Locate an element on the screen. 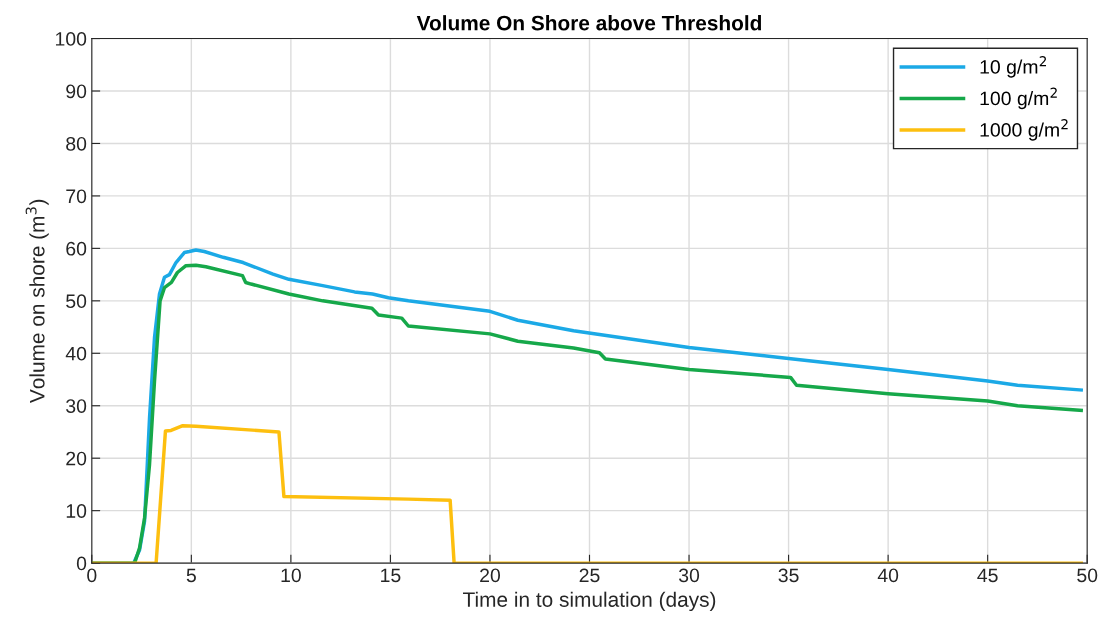 Image resolution: width=1106 pixels, height=632 pixels. x-tick-label: 40 is located at coordinates (888, 575).